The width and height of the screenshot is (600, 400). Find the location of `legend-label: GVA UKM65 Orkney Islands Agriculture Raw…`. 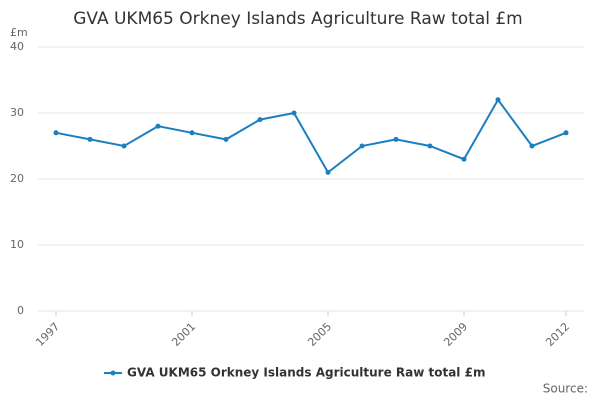

legend-label: GVA UKM65 Orkney Islands Agriculture Raw… is located at coordinates (306, 373).